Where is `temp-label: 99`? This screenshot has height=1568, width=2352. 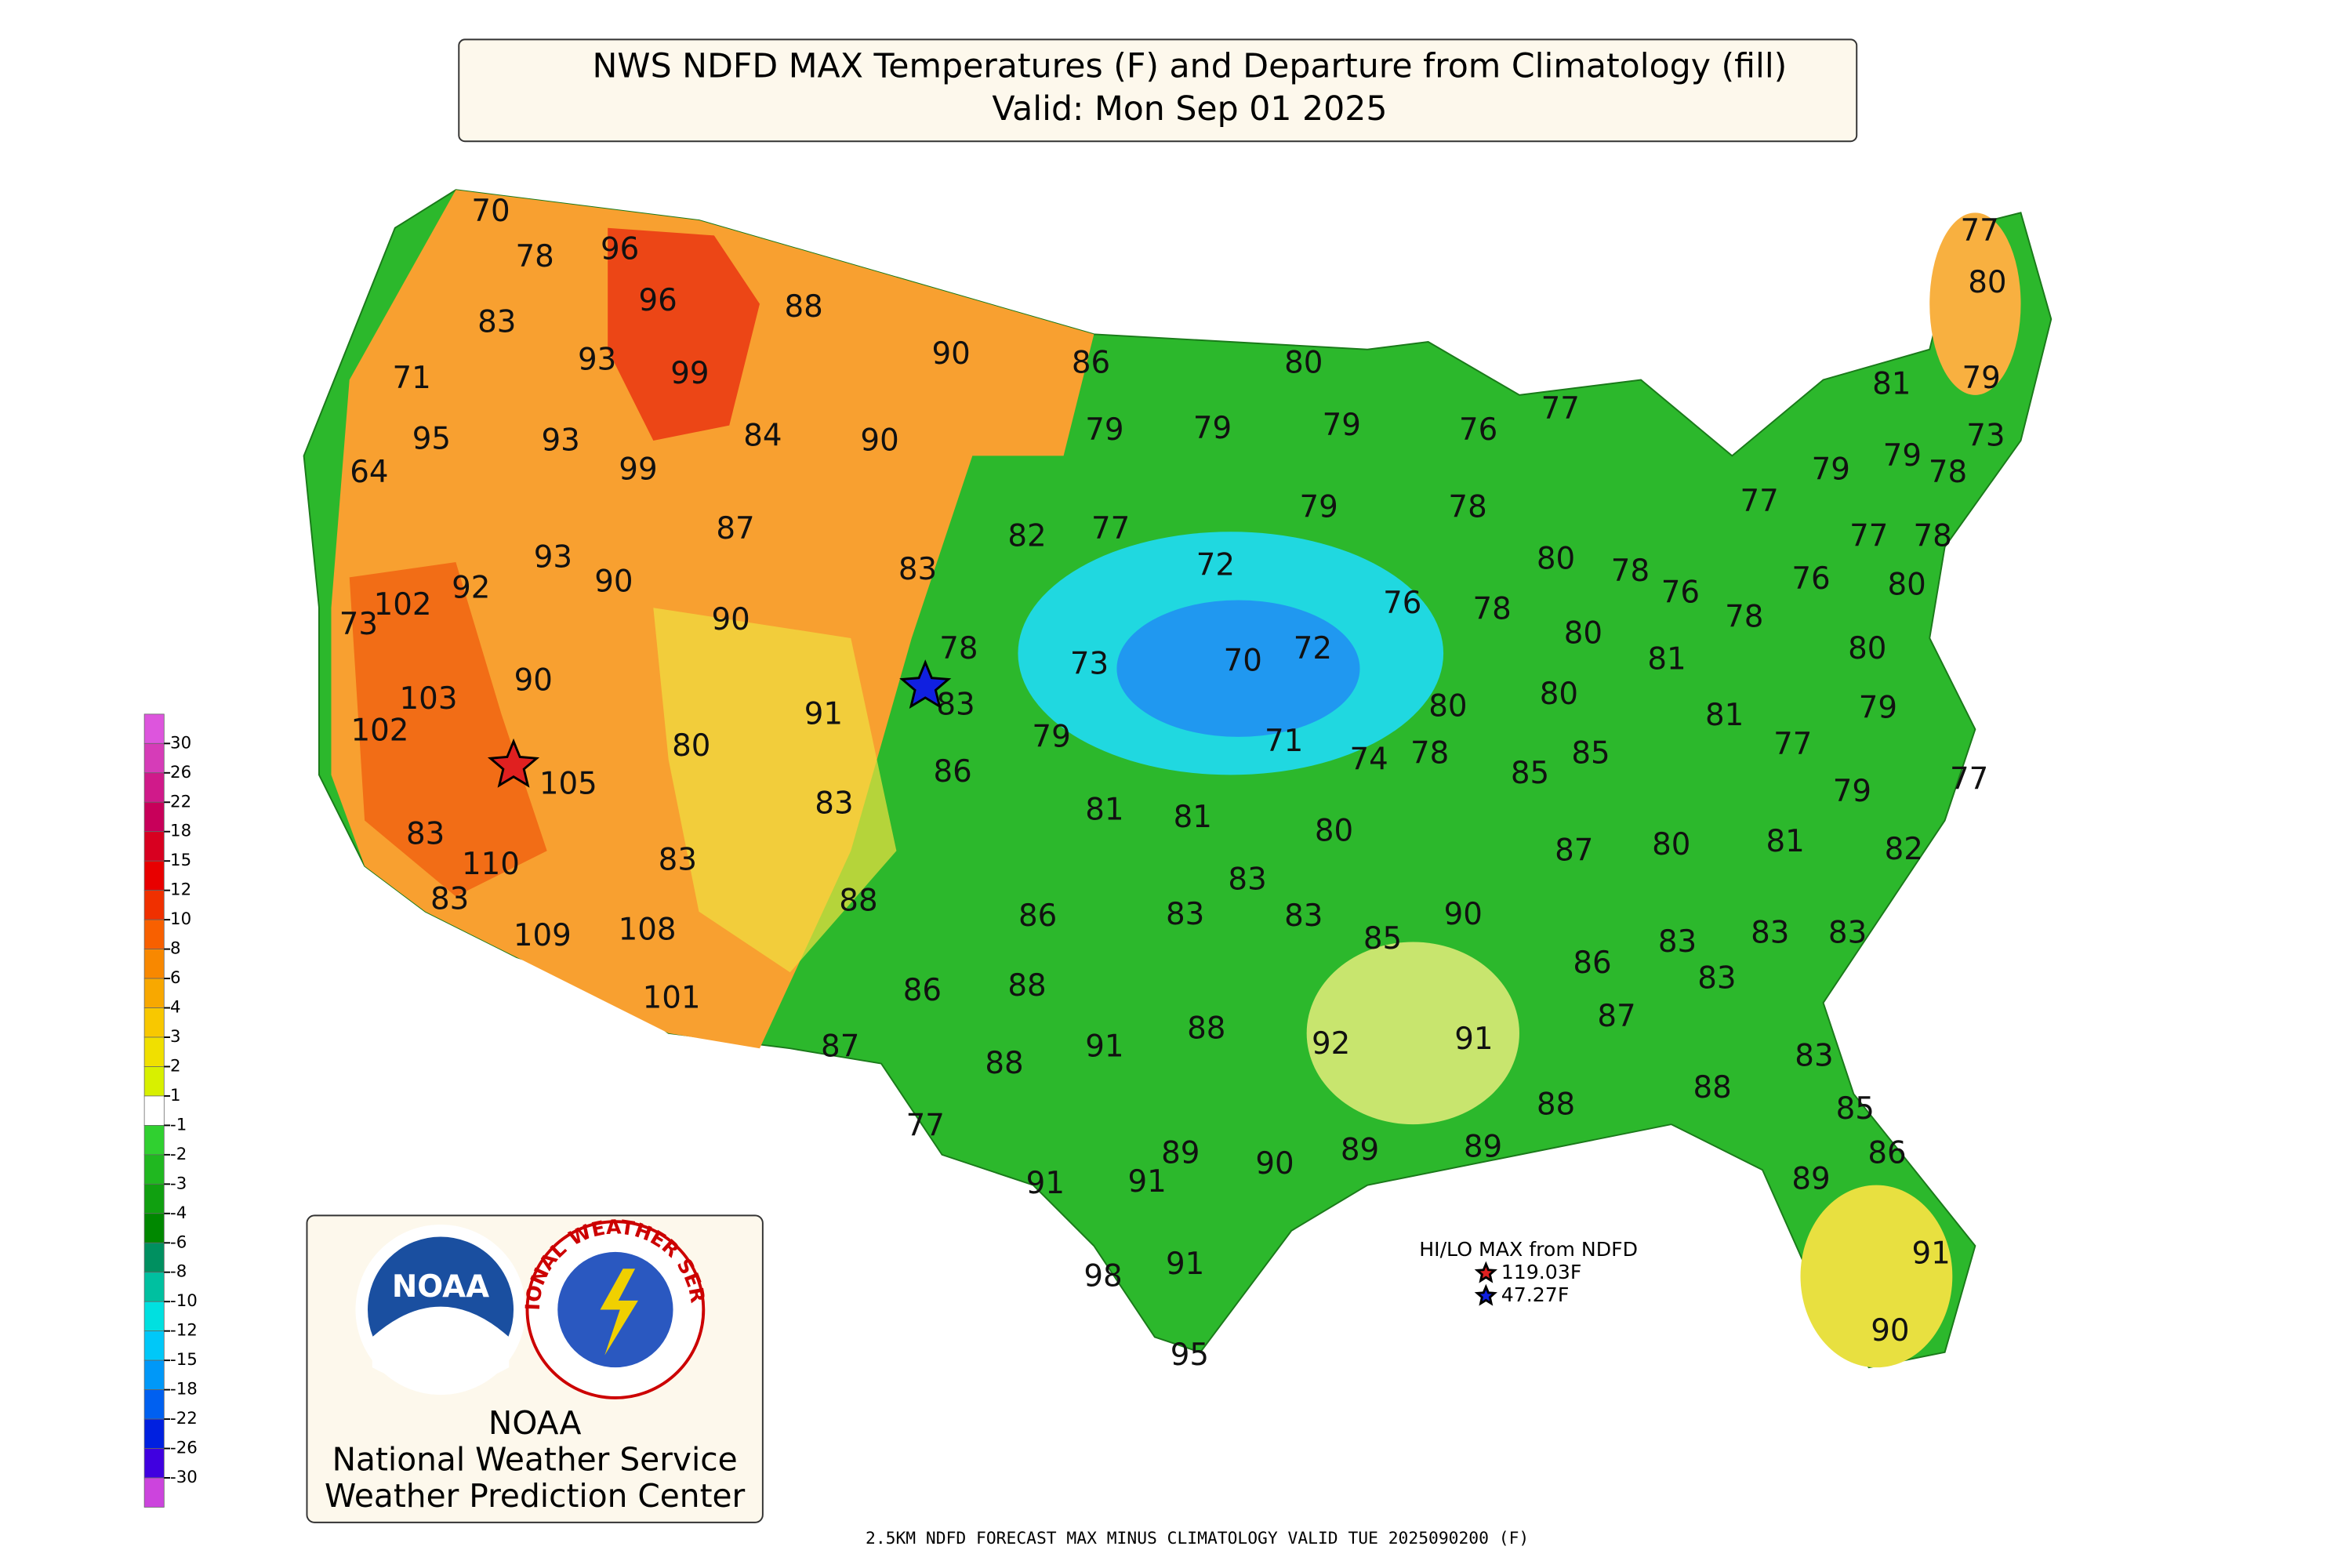
temp-label: 99 is located at coordinates (638, 469).